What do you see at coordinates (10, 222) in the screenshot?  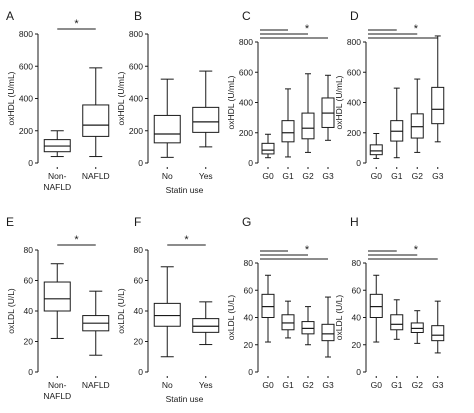 I see `panel-letter: E` at bounding box center [10, 222].